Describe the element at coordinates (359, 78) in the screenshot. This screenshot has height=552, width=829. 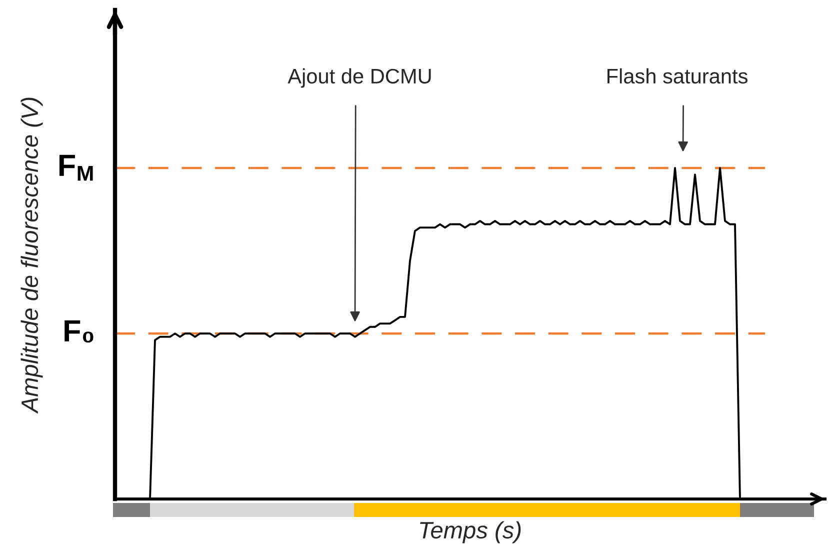
I see `text: Ajout de DCMU` at that location.